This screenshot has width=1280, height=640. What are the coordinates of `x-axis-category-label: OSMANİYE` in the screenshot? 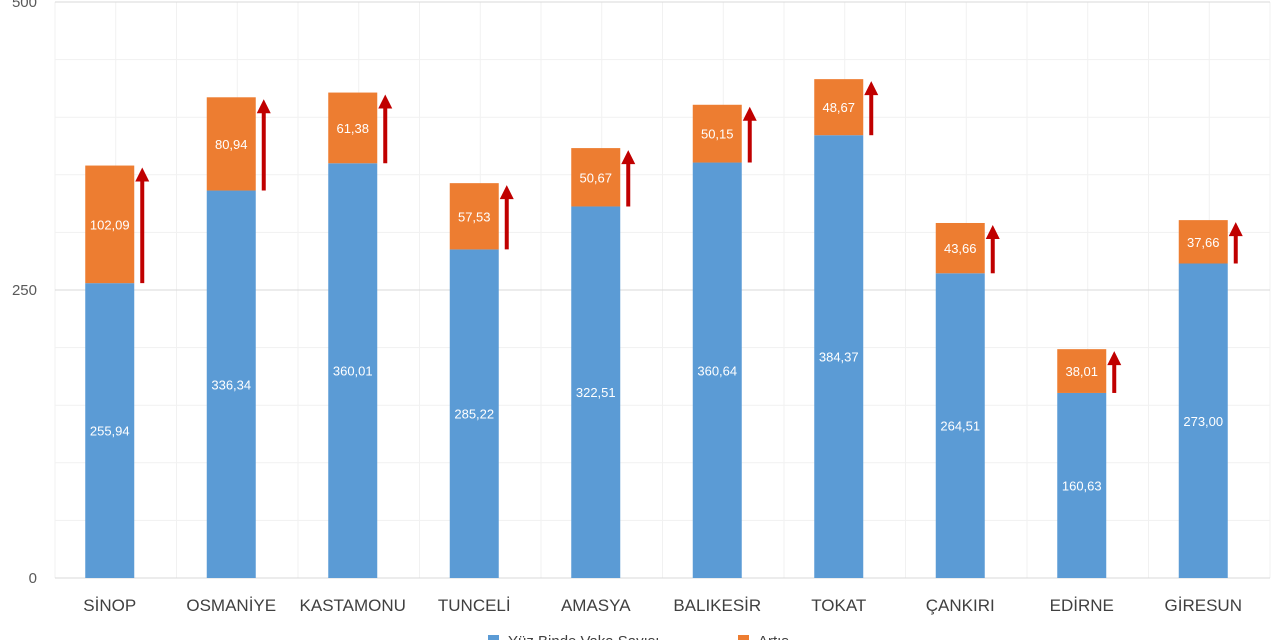 It's located at (231, 605).